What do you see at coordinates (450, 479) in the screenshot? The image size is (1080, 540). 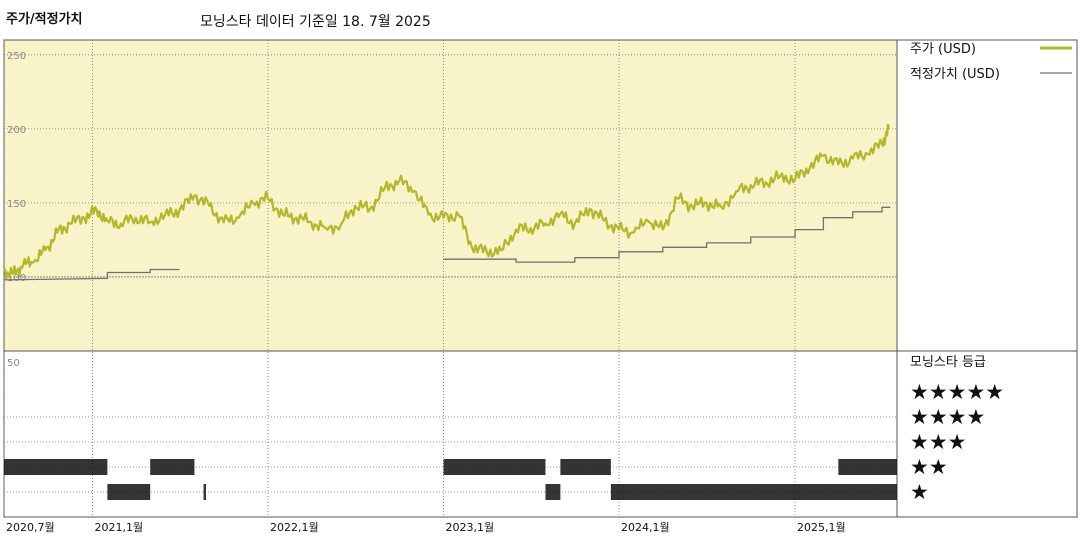 I see `star-rating-bars` at bounding box center [450, 479].